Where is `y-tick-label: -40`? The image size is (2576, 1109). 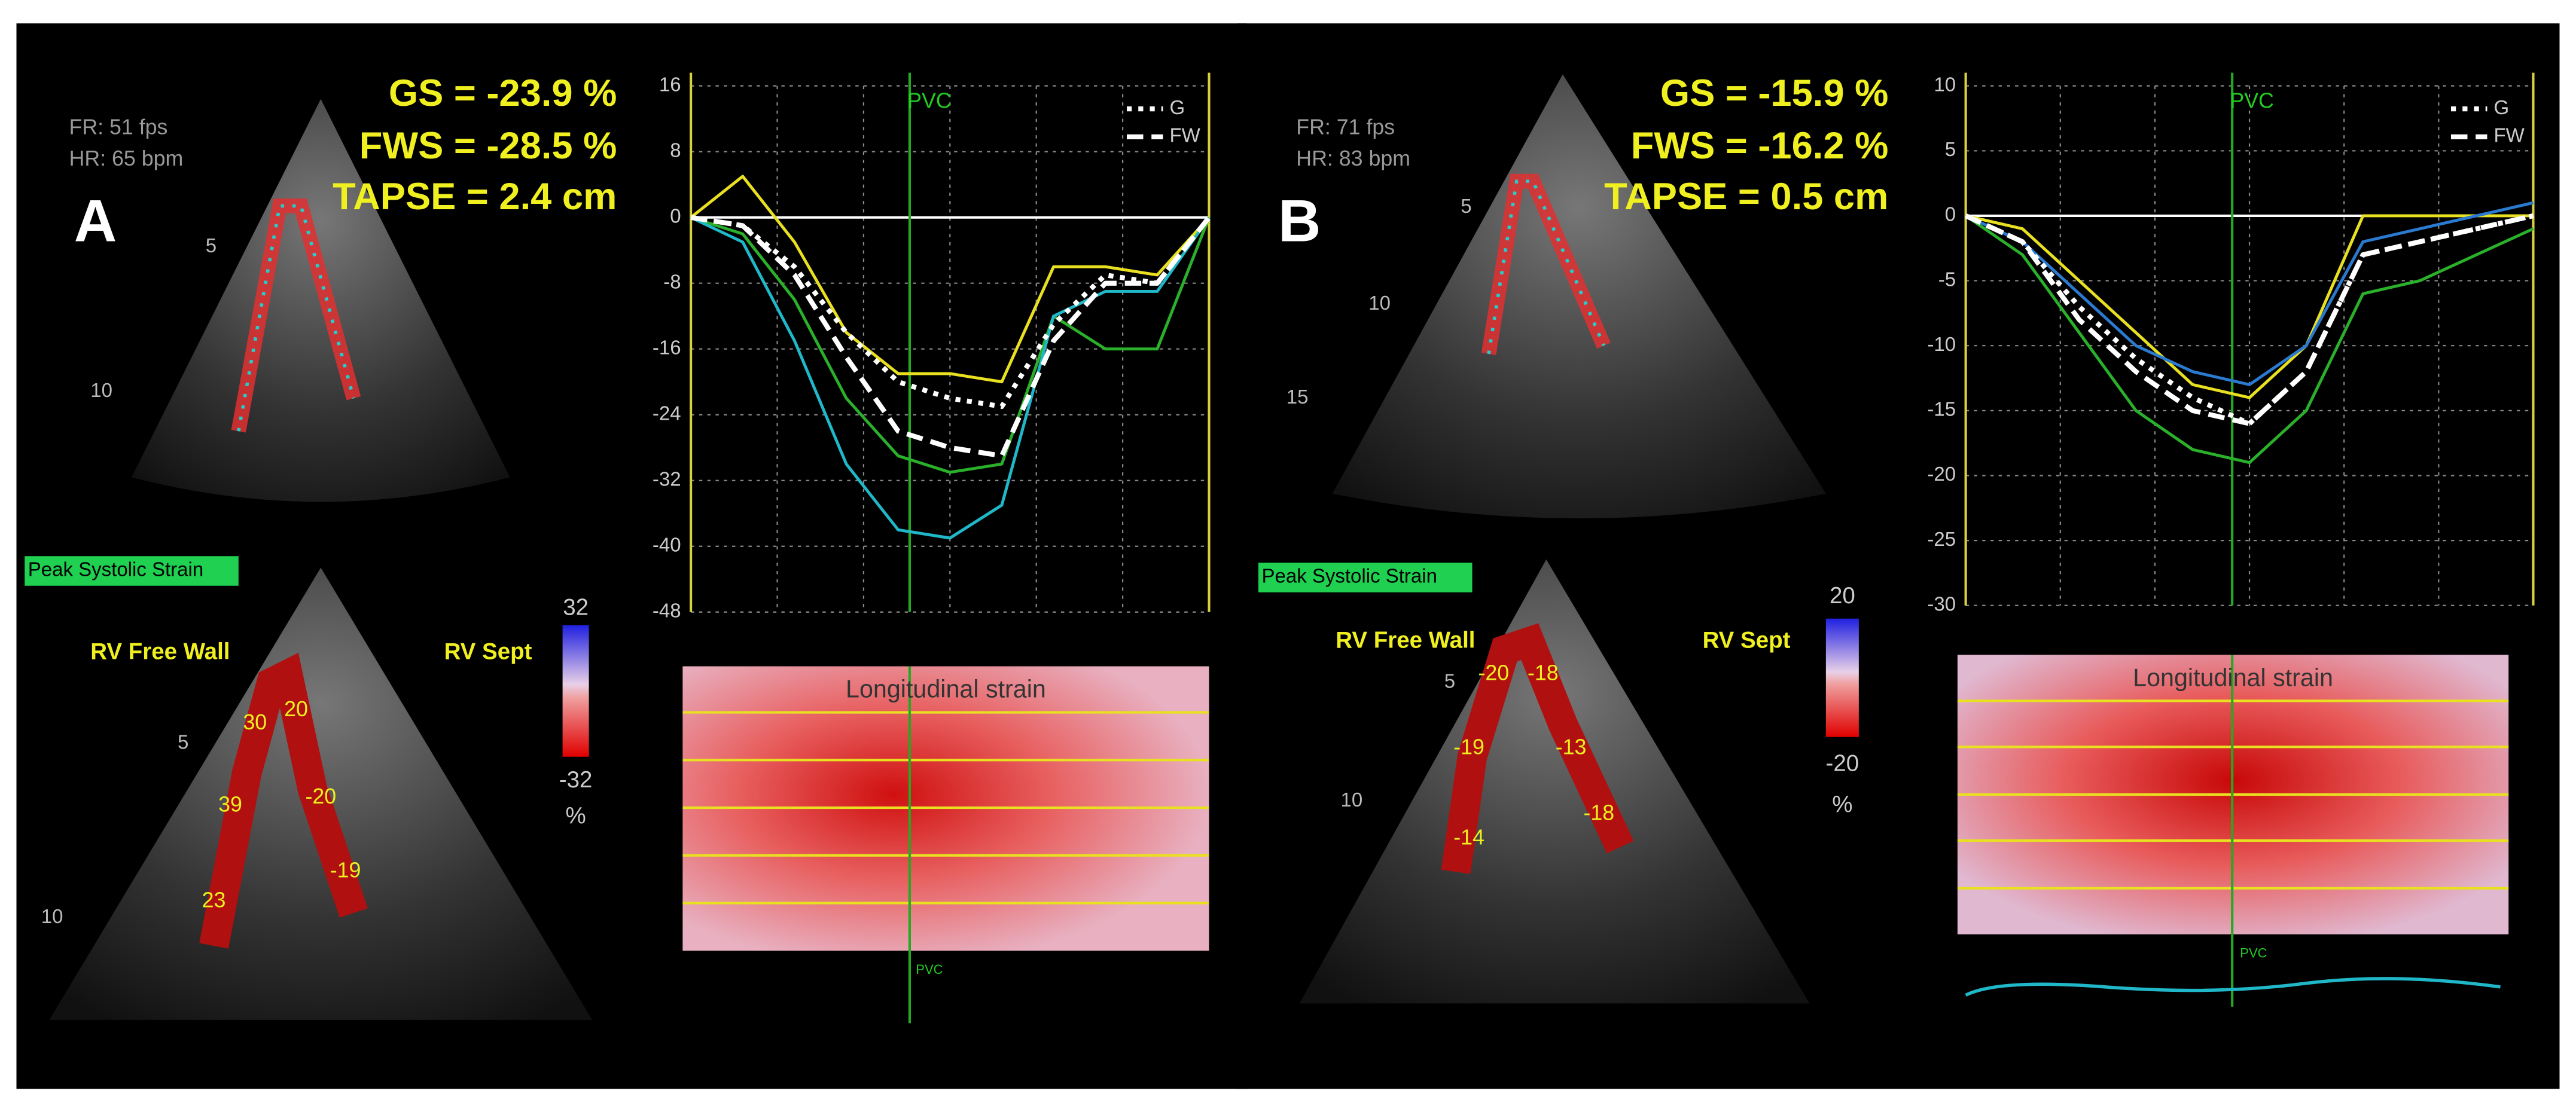 y-tick-label: -40 is located at coordinates (667, 544).